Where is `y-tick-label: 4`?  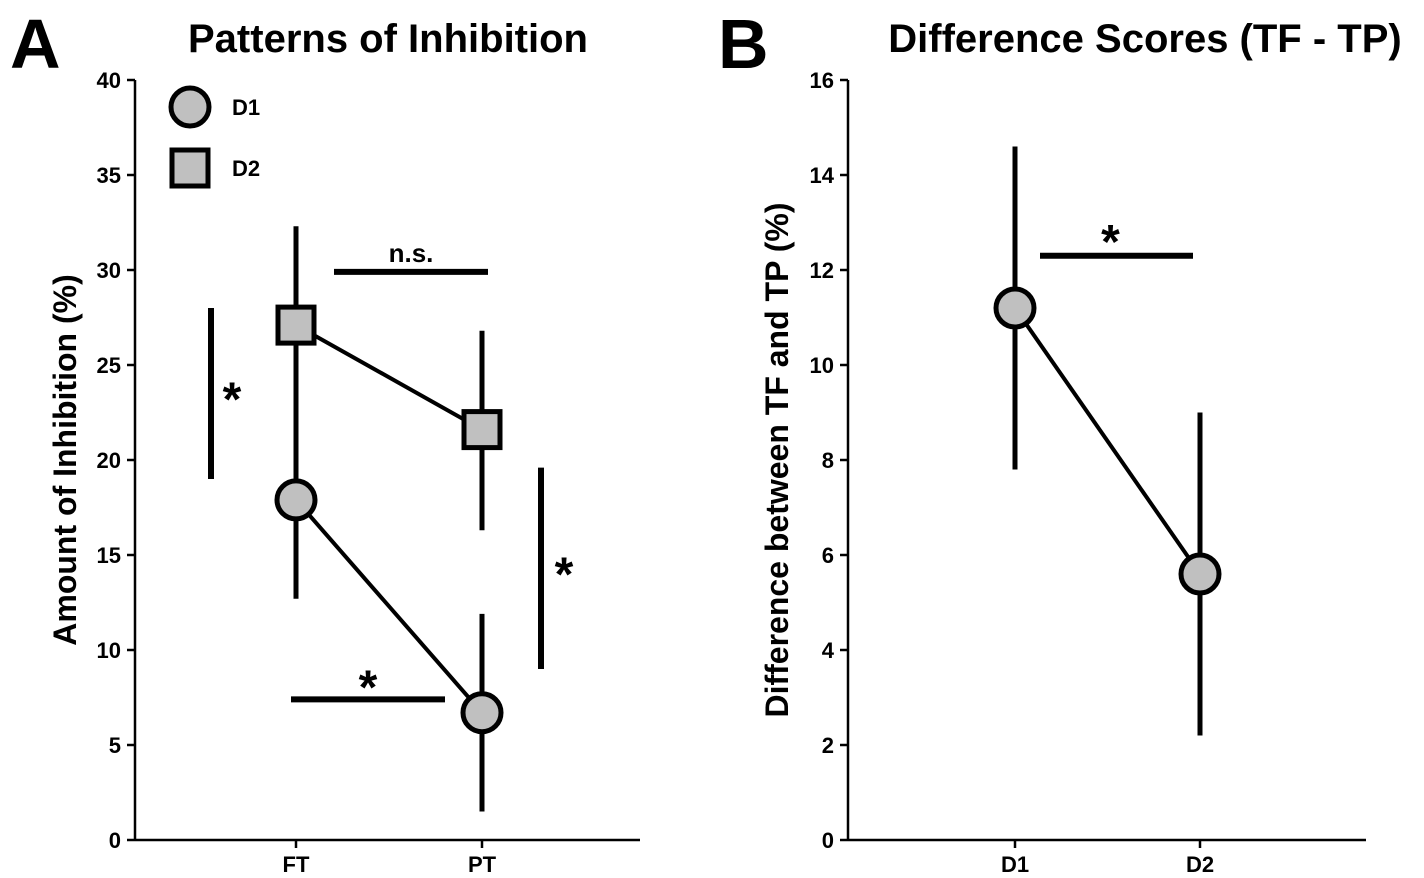
y-tick-label: 4 is located at coordinates (828, 650).